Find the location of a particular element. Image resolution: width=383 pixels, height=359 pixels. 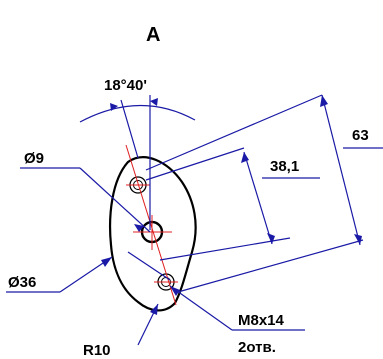

angle-arc is located at coordinates (137, 113).